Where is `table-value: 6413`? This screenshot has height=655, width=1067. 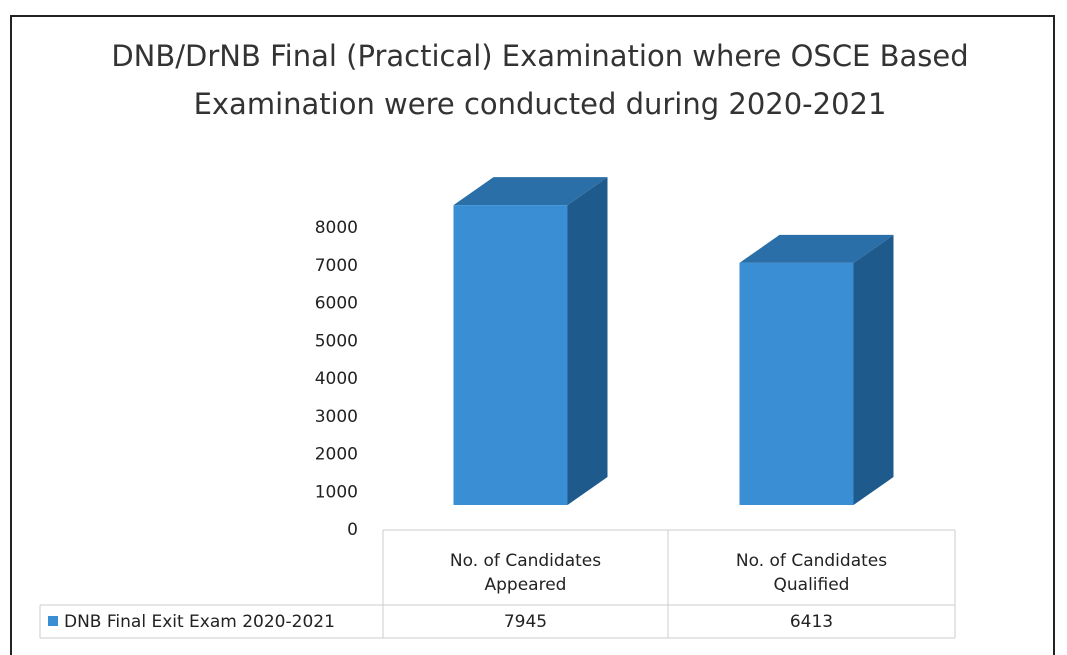 table-value: 6413 is located at coordinates (811, 621).